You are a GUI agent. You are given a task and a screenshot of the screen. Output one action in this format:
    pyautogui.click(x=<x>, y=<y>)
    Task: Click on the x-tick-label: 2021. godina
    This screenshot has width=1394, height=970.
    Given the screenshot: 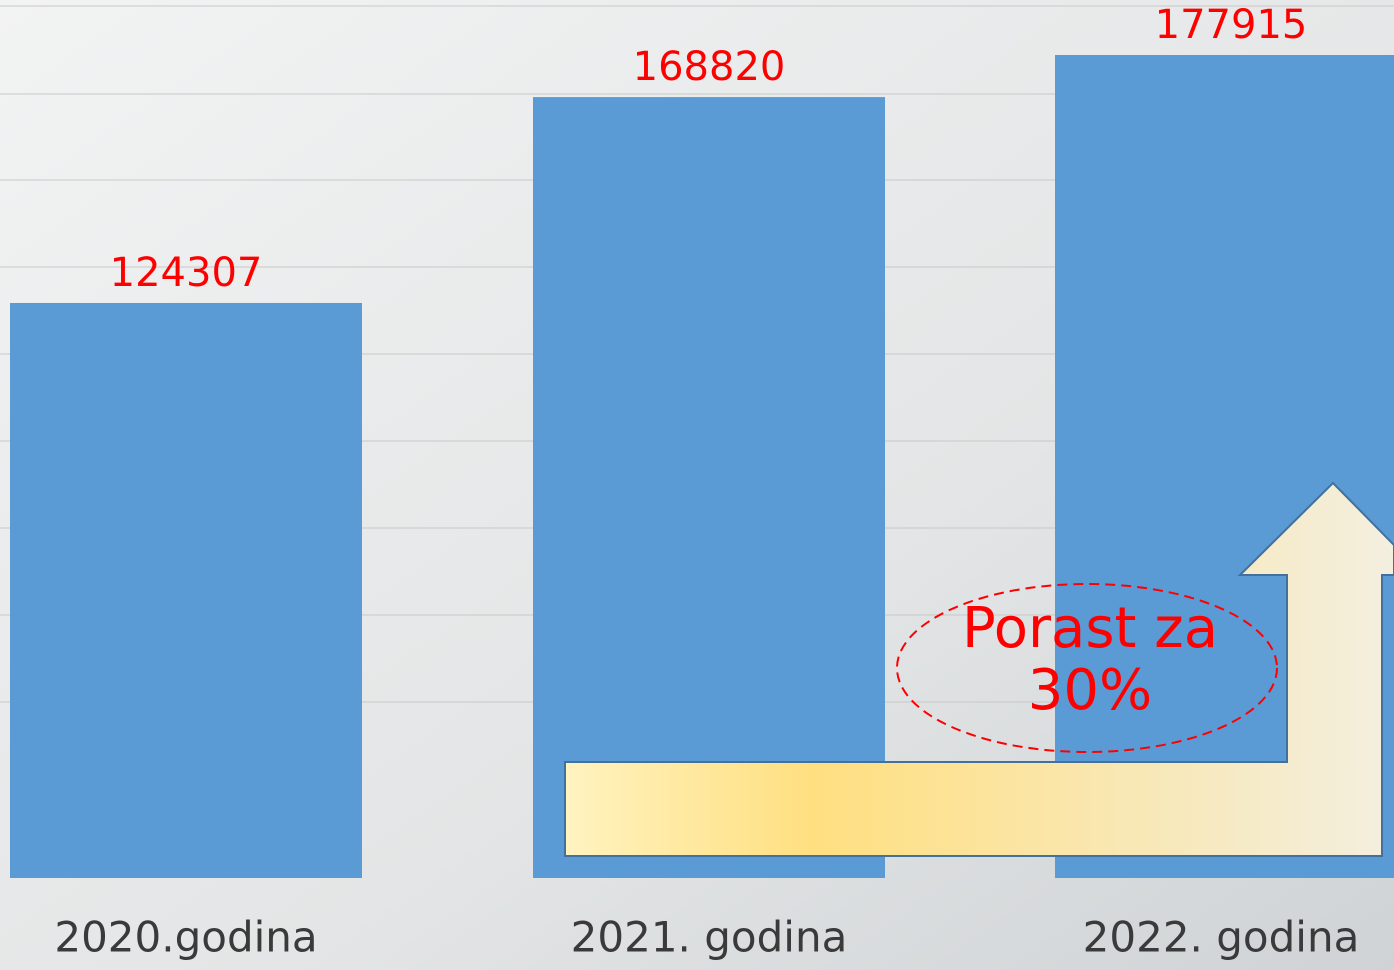 What is the action you would take?
    pyautogui.click(x=709, y=937)
    